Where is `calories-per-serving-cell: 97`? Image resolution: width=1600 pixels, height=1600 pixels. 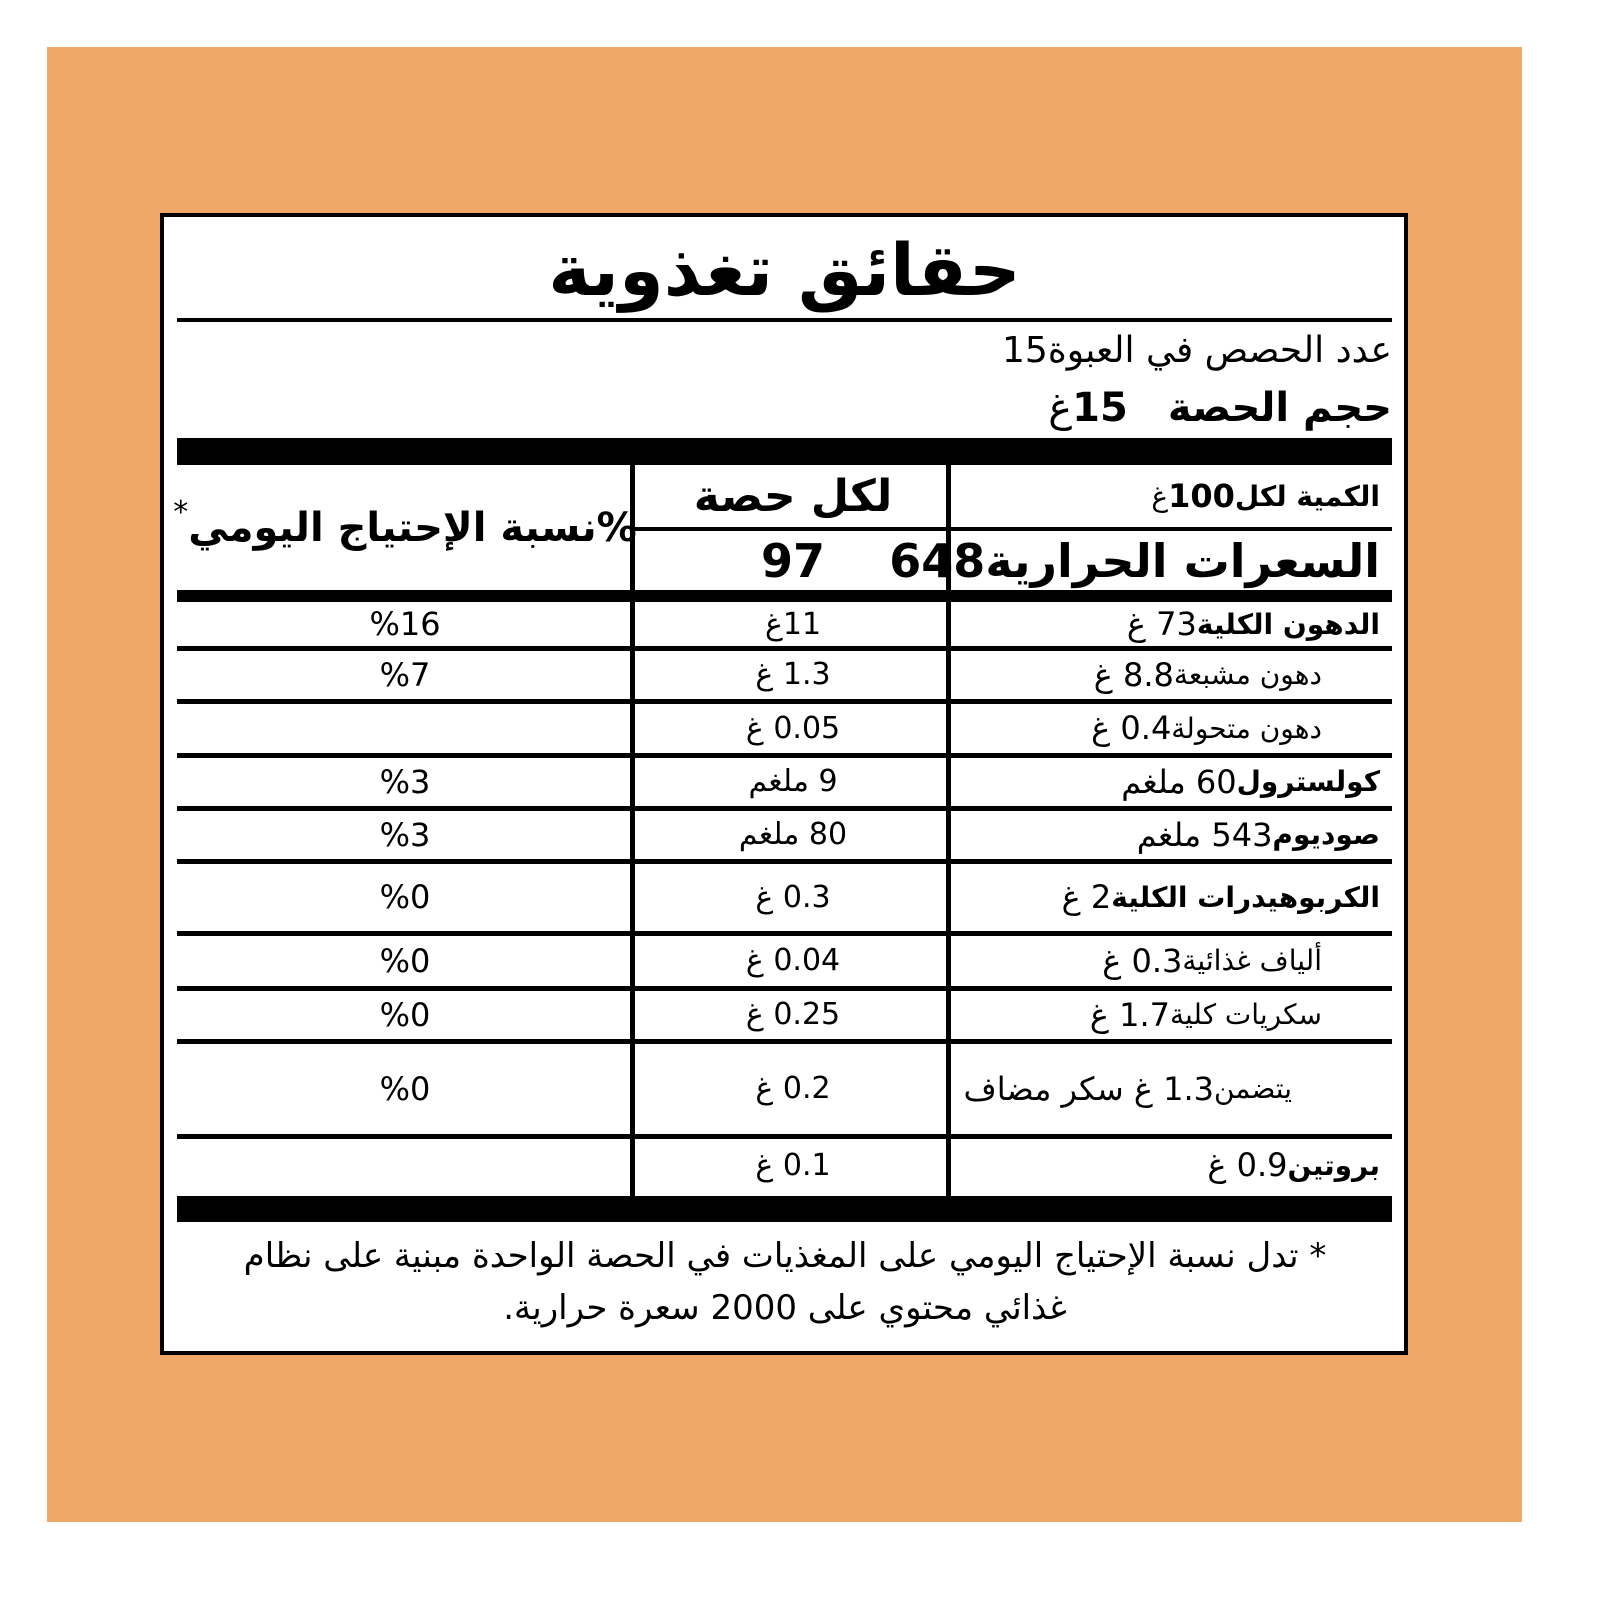 calories-per-serving-cell: 97 is located at coordinates (793, 560).